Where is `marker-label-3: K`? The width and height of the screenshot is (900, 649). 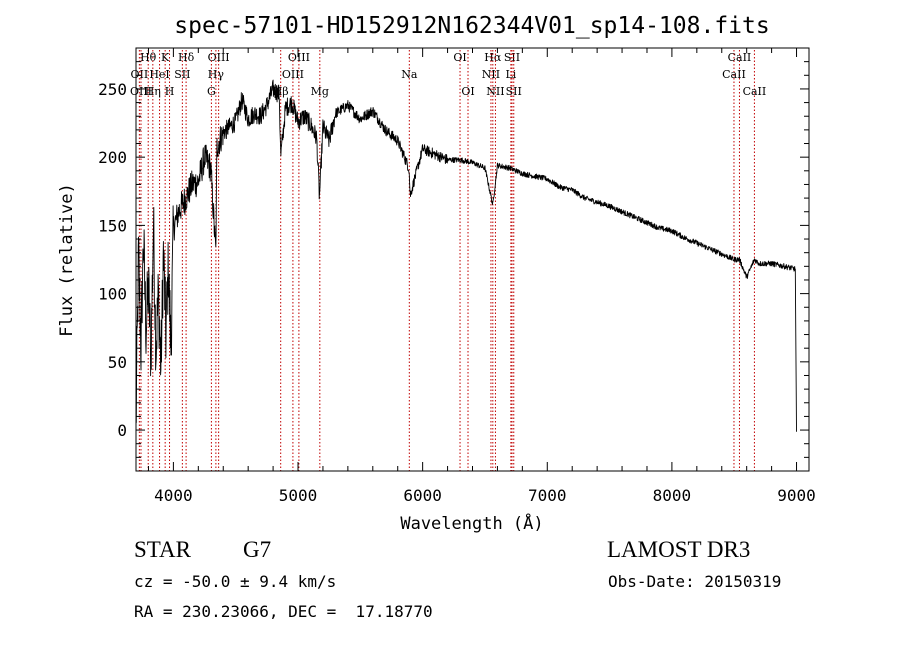
marker-label-3: K is located at coordinates (165, 57).